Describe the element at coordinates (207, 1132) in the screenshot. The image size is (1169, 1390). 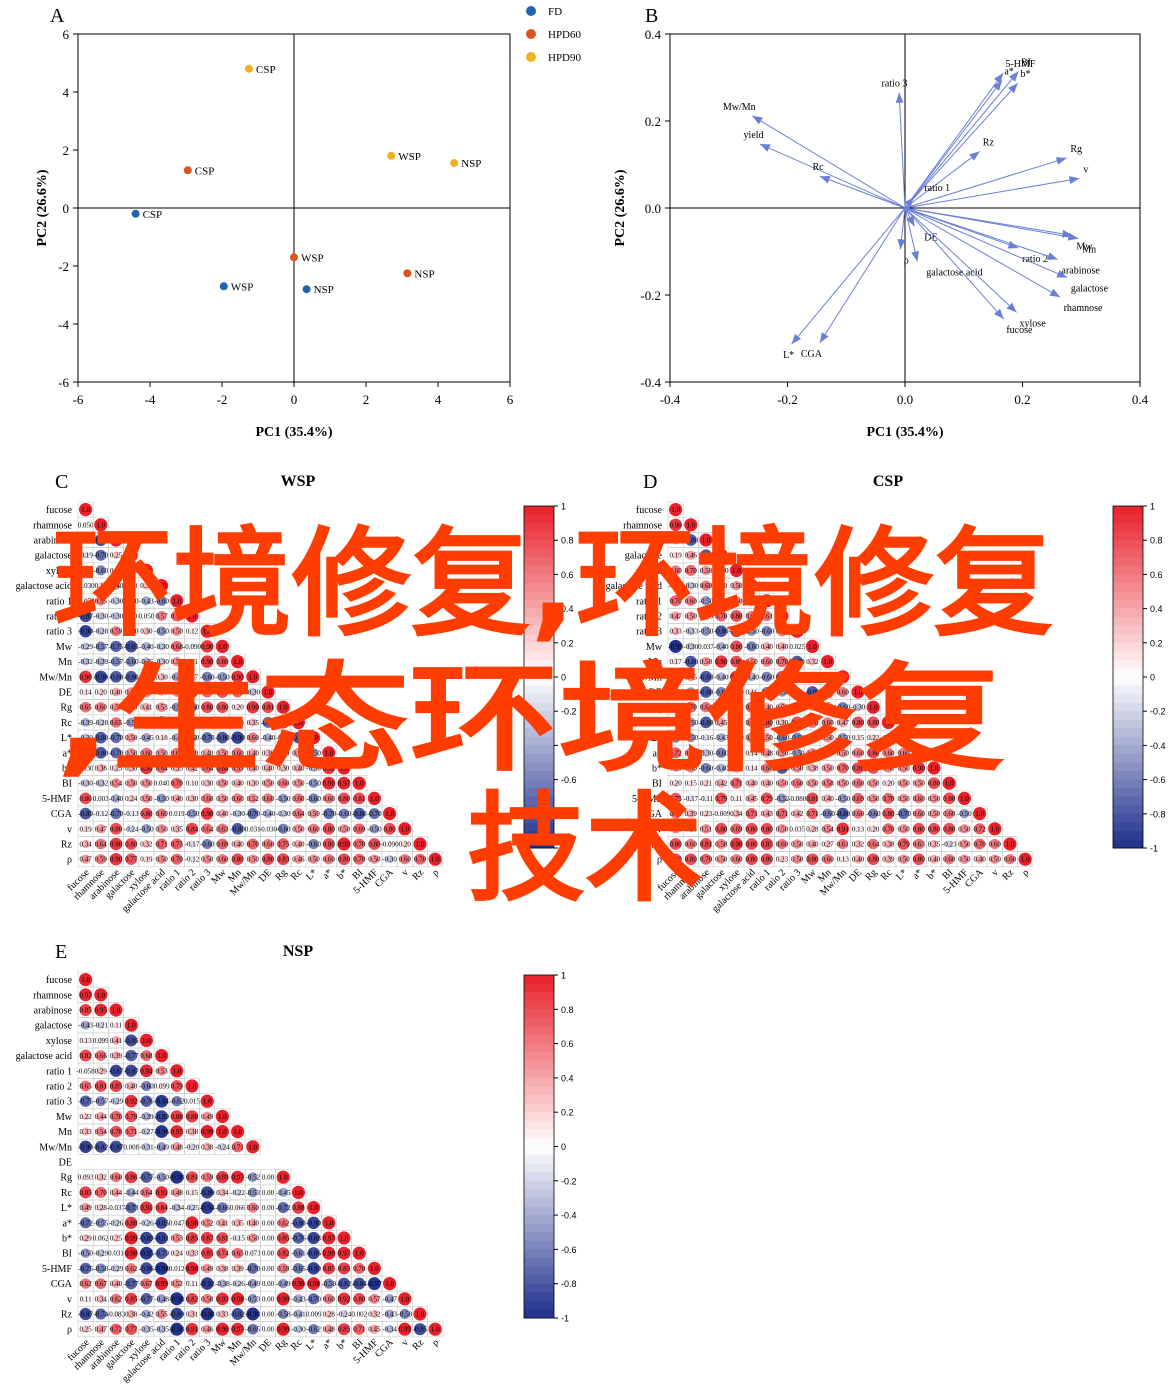
I see `panel-e-cell-value: 0.99` at that location.